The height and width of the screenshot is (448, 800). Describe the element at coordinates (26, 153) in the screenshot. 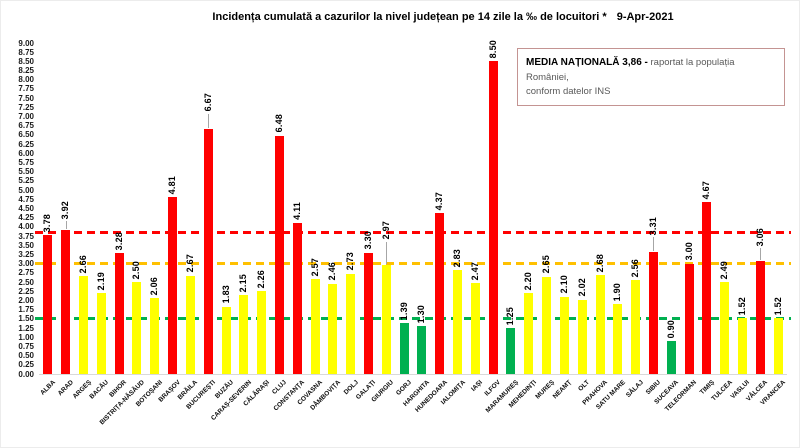

I see `y-axis-tick: 6.00` at that location.